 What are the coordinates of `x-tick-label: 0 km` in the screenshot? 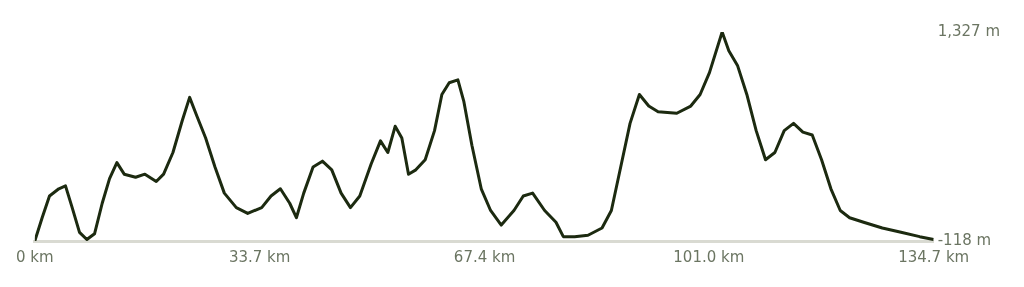 It's located at (34, 256).